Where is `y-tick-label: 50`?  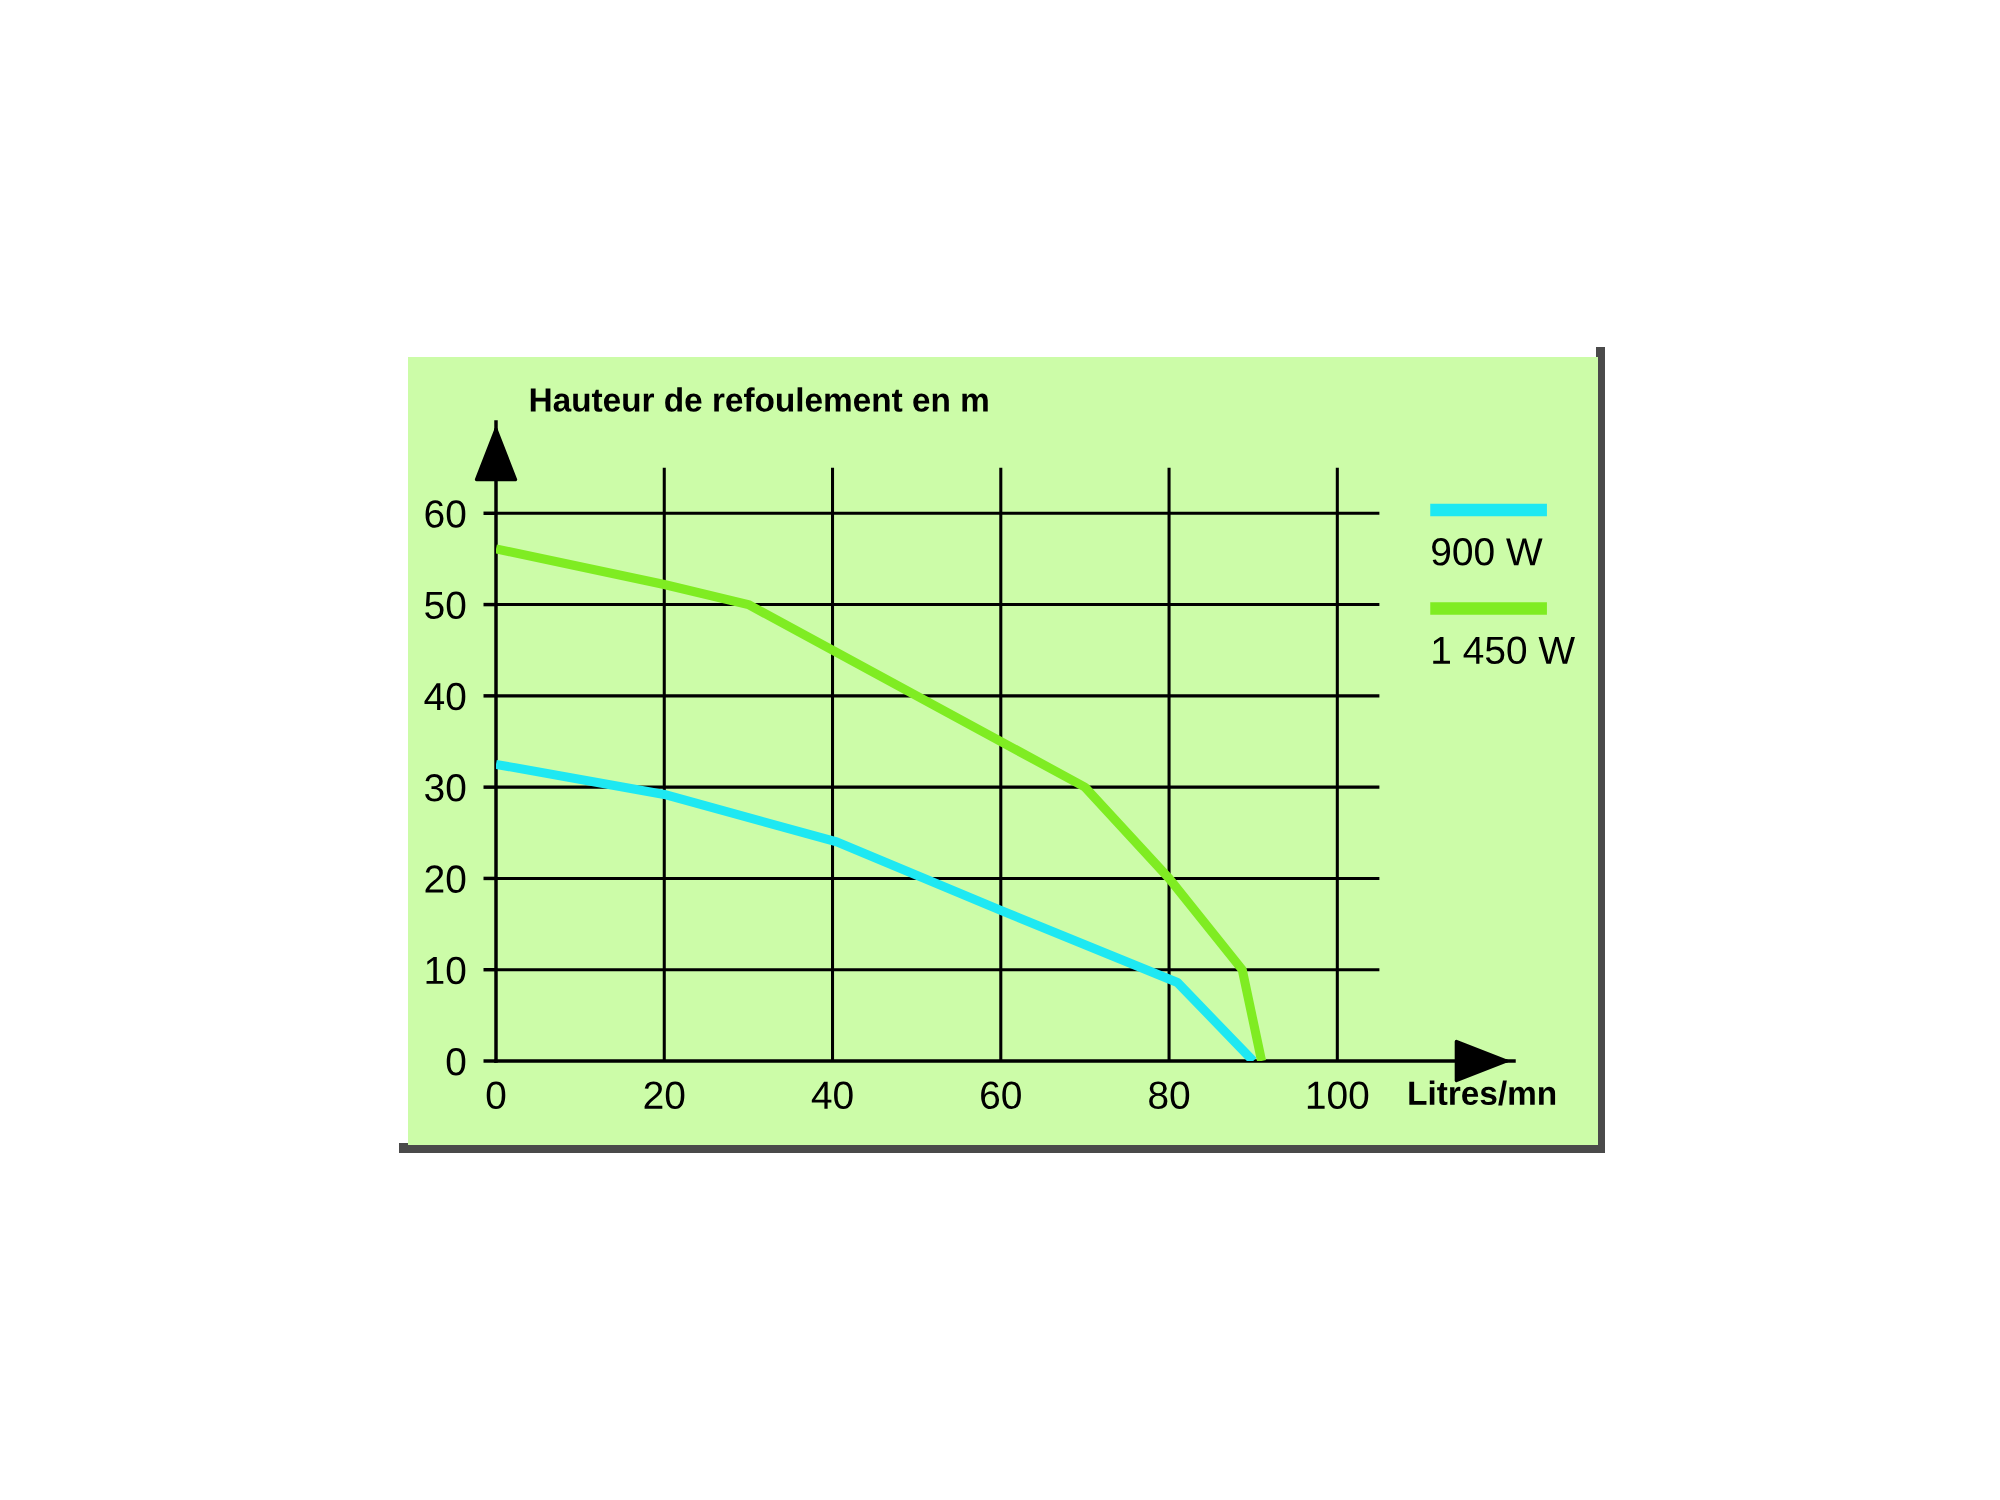 y-tick-label: 50 is located at coordinates (445, 605).